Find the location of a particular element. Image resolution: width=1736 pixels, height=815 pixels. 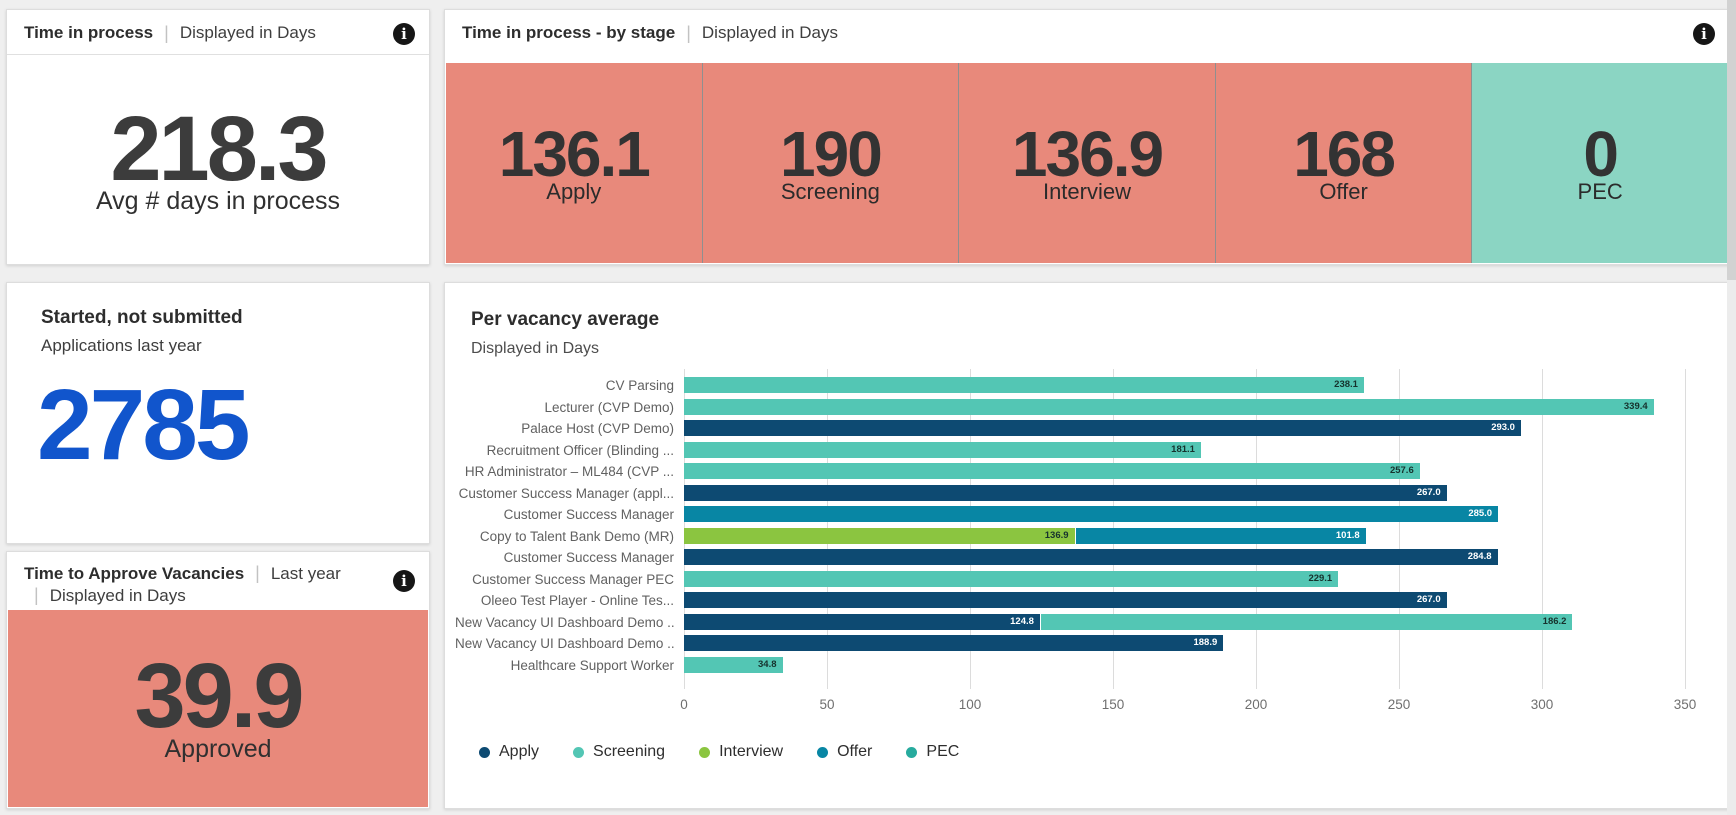

category-label: Palace Host (CVP Demo) is located at coordinates (597, 428).